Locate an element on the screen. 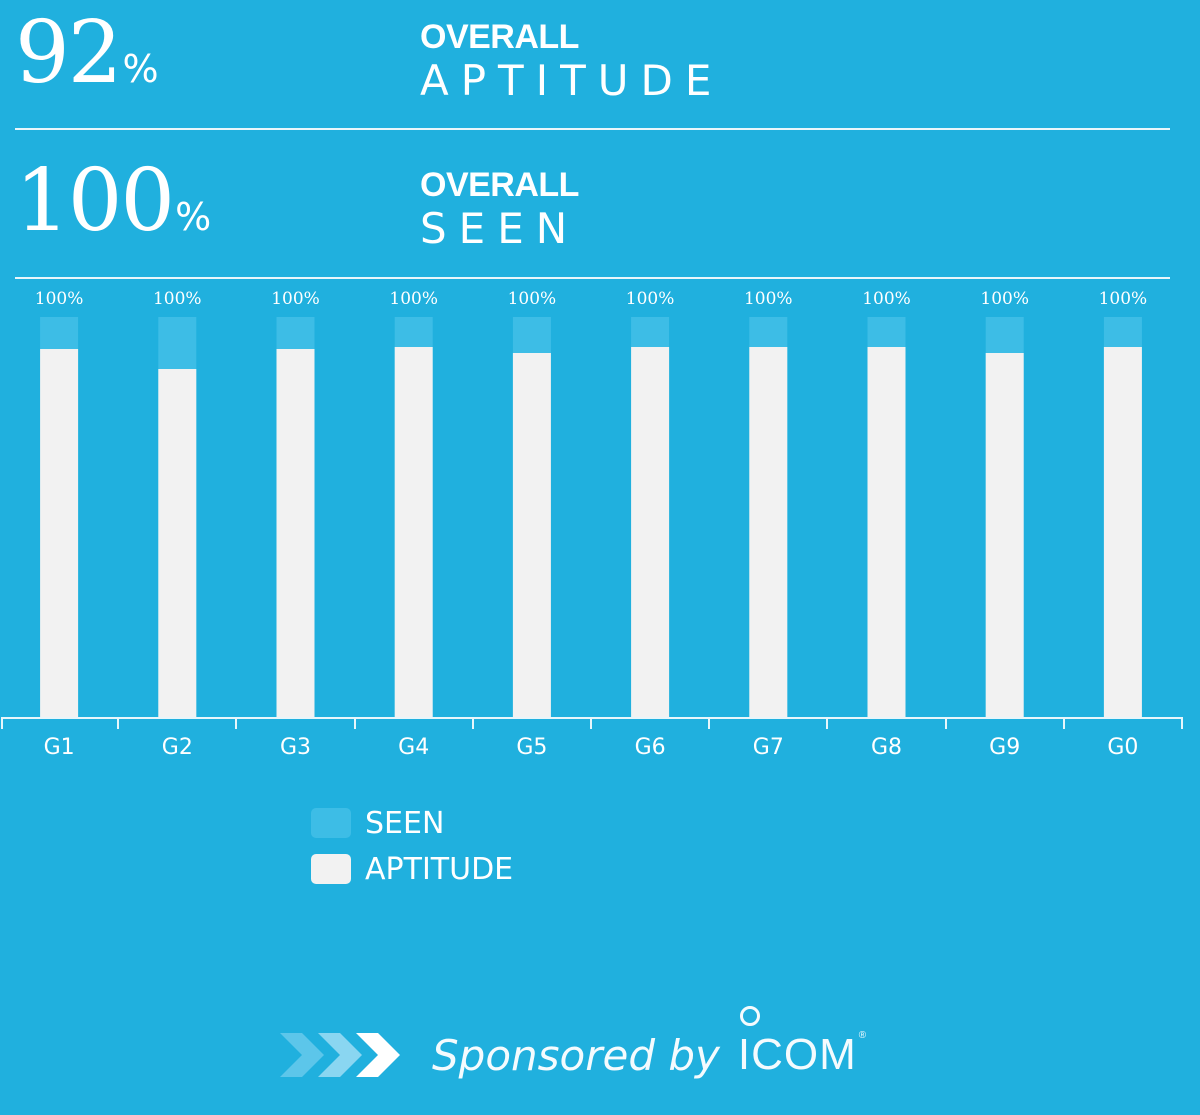 The height and width of the screenshot is (1115, 1200). data-label-g3: 100% is located at coordinates (295, 299).